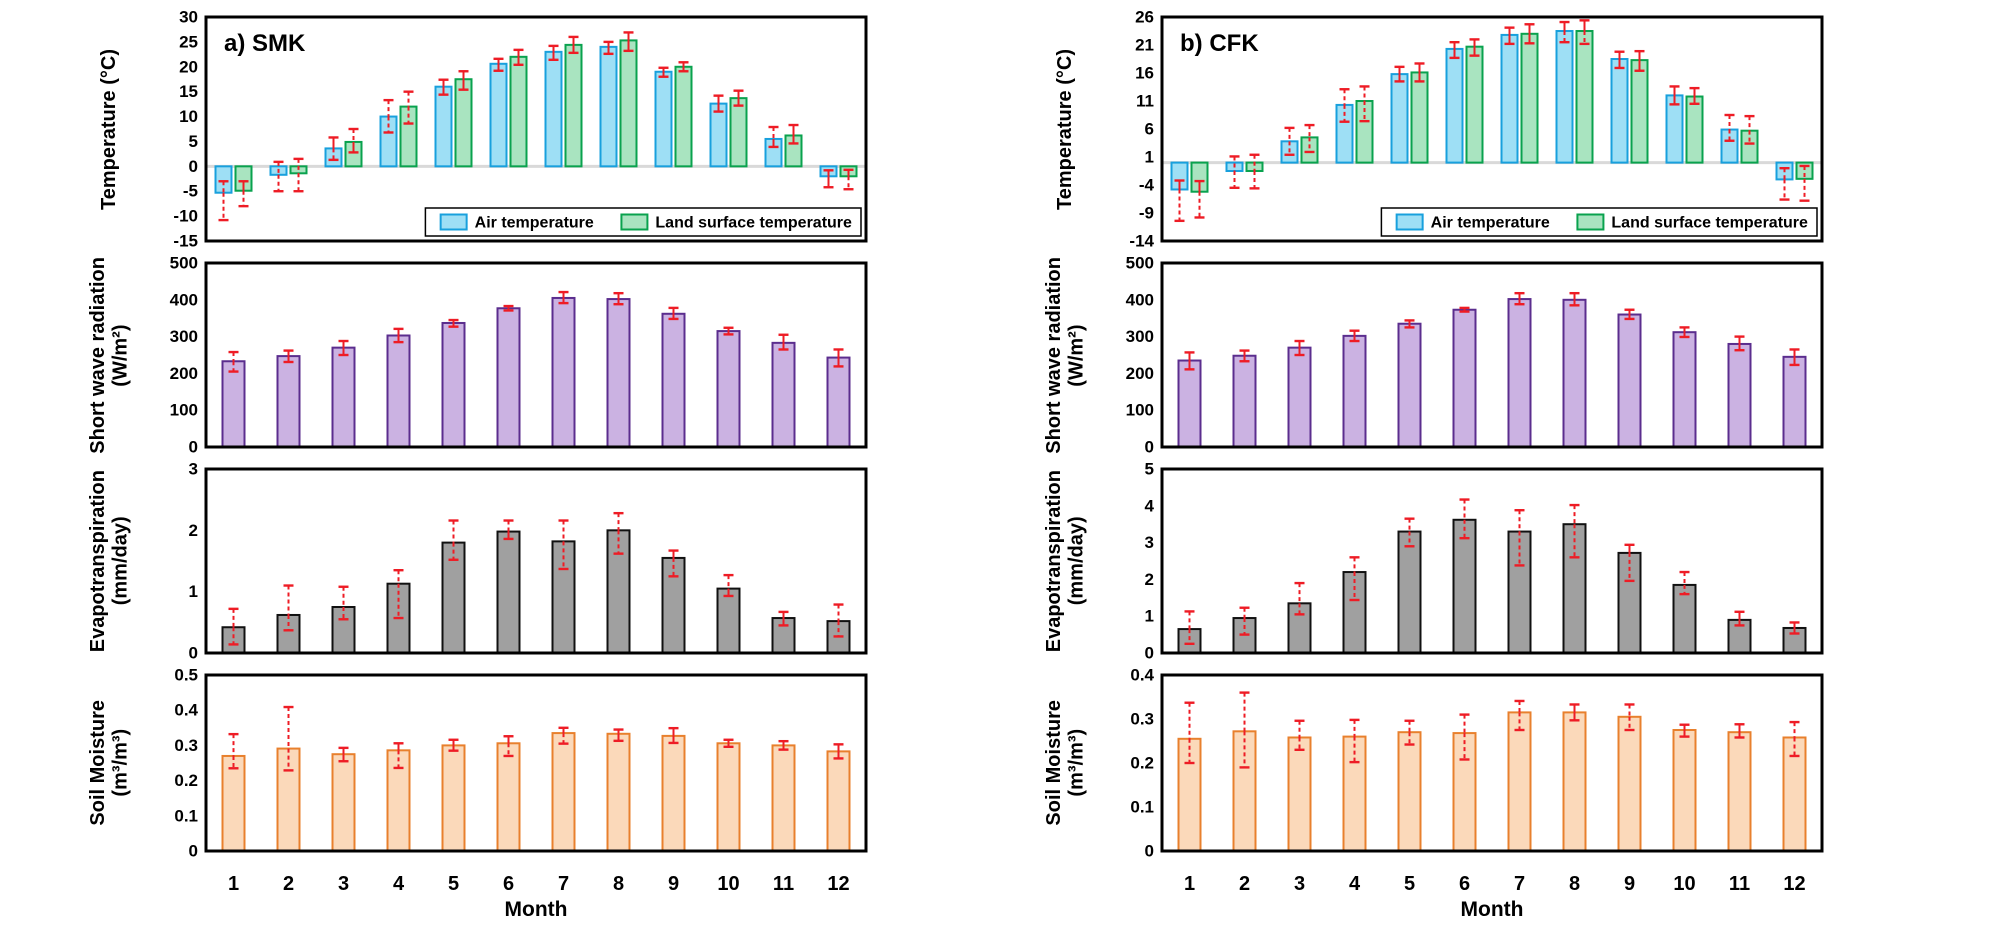 The width and height of the screenshot is (2008, 936). What do you see at coordinates (519, 355) in the screenshot?
I see `smk-radiation-chart: 500 400 300 200 100 0` at bounding box center [519, 355].